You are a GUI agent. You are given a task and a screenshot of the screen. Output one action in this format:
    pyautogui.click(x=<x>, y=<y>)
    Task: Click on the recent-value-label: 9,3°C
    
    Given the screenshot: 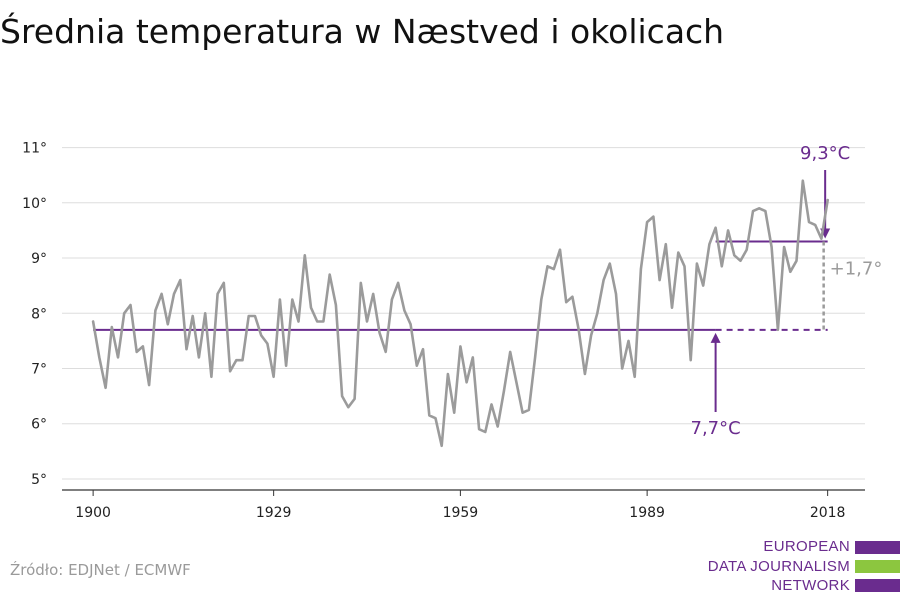 What is the action you would take?
    pyautogui.click(x=825, y=153)
    